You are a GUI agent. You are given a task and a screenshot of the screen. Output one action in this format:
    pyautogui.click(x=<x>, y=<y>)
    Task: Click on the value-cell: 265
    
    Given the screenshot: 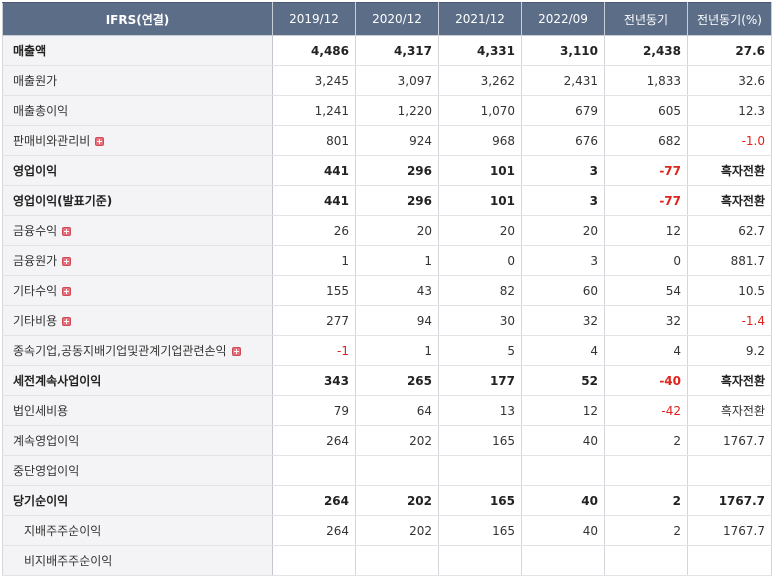 What is the action you would take?
    pyautogui.click(x=397, y=380)
    